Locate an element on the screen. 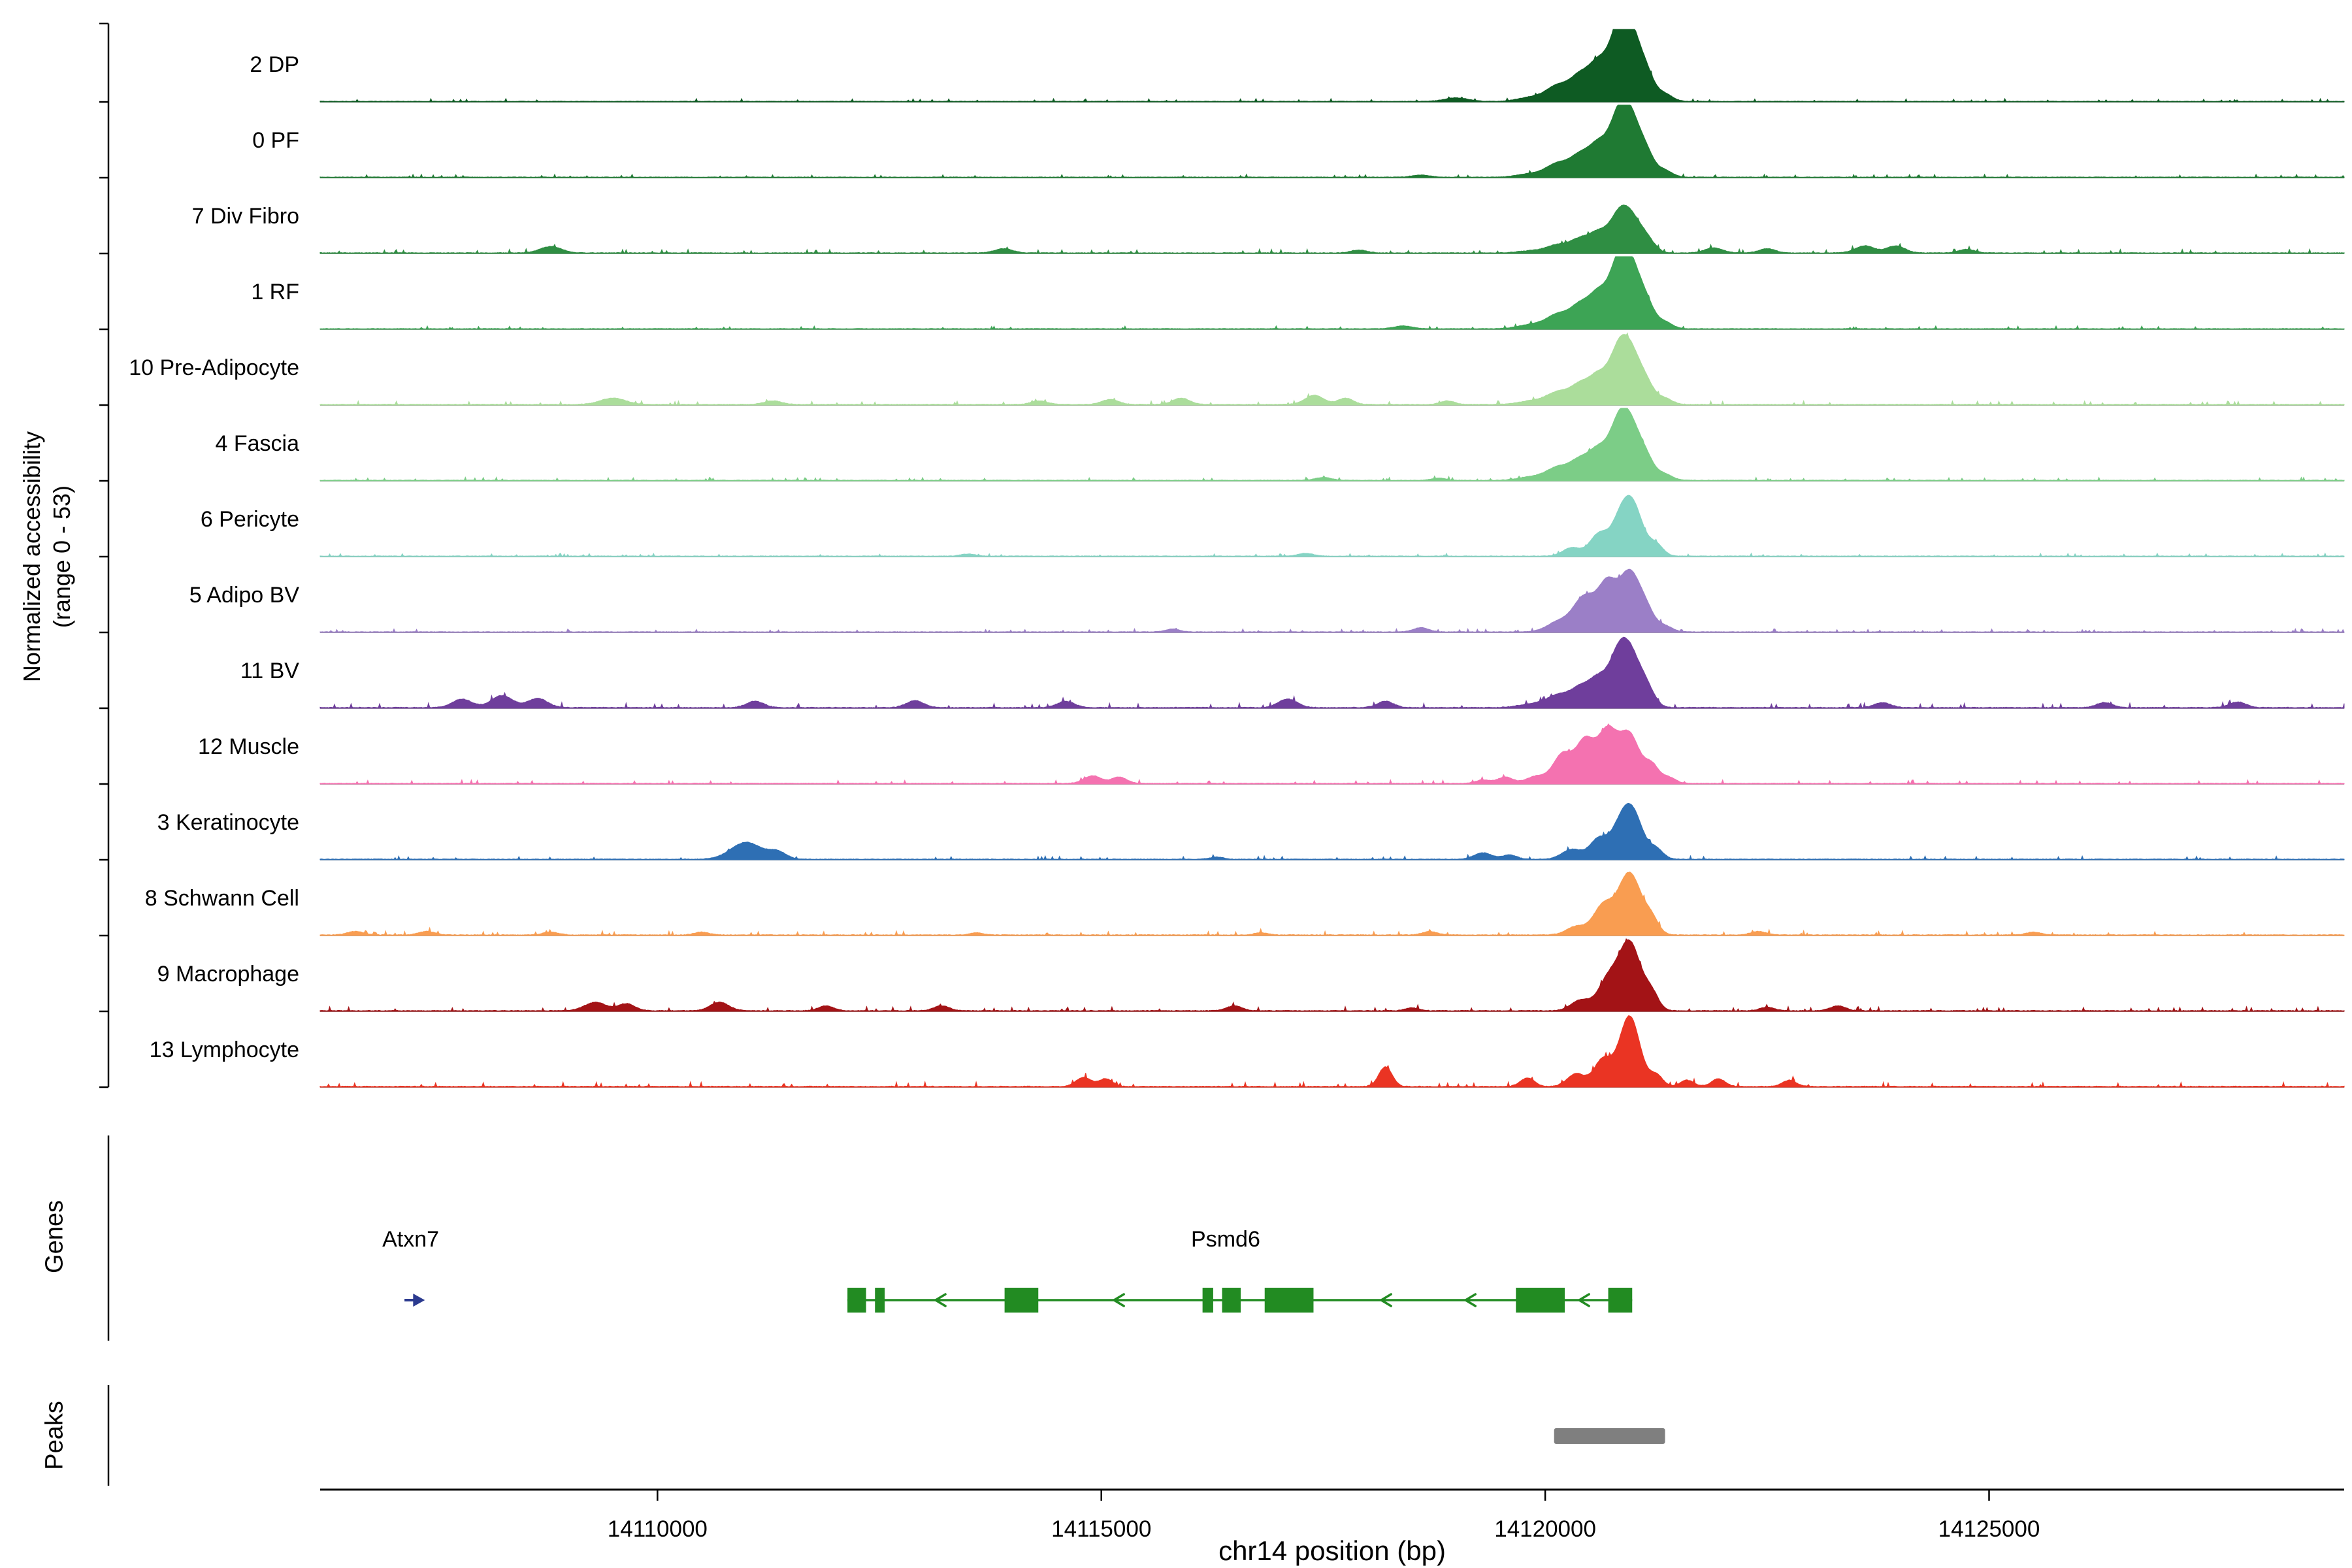  peak-region-bar is located at coordinates (1609, 1436).